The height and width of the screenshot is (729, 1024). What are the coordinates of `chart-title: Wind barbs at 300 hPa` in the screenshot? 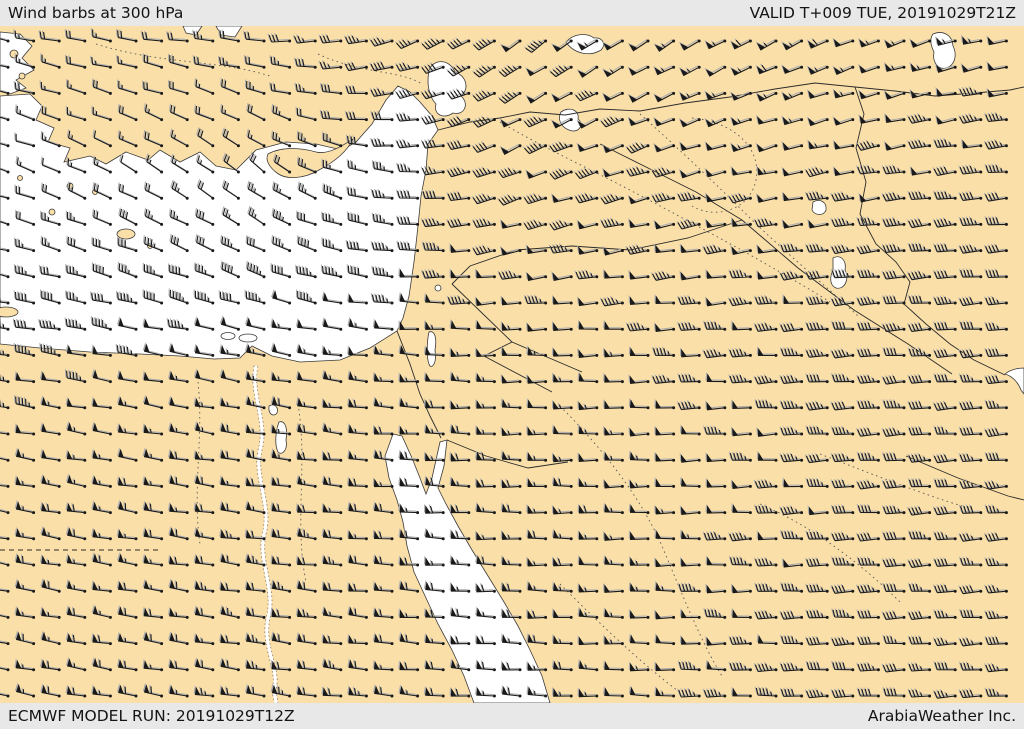 It's located at (96, 13).